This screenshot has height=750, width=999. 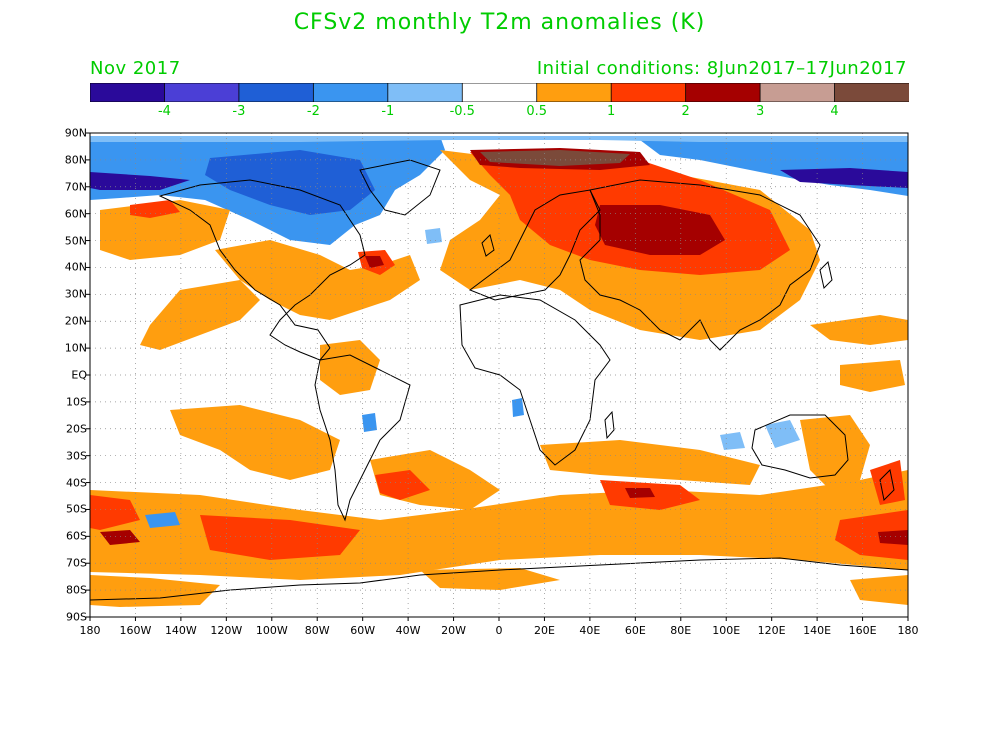 What do you see at coordinates (135, 68) in the screenshot?
I see `valid-month-label: Nov 2017` at bounding box center [135, 68].